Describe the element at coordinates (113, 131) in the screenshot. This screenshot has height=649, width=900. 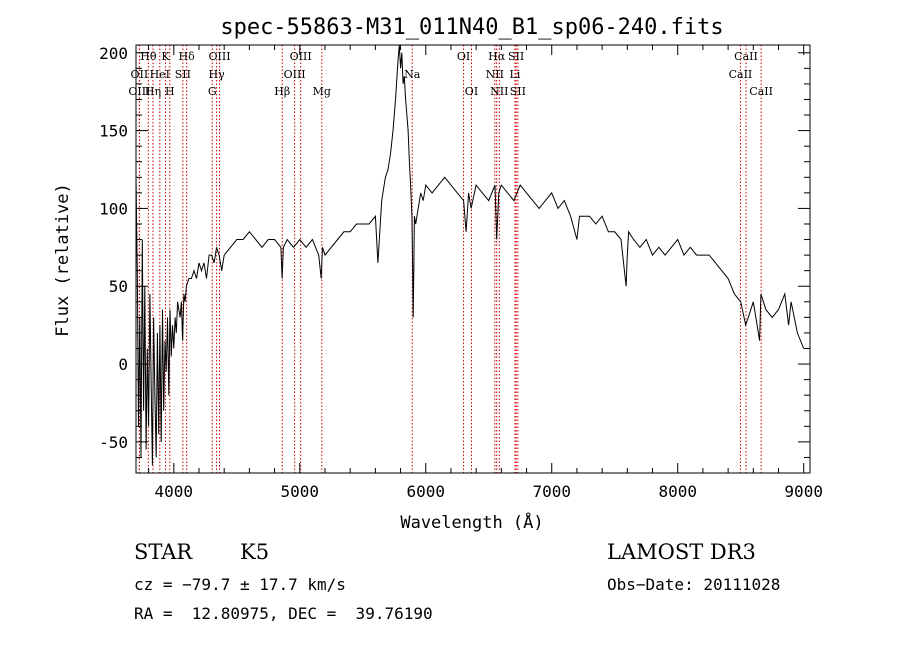
I see `y-tick-label: 150` at that location.